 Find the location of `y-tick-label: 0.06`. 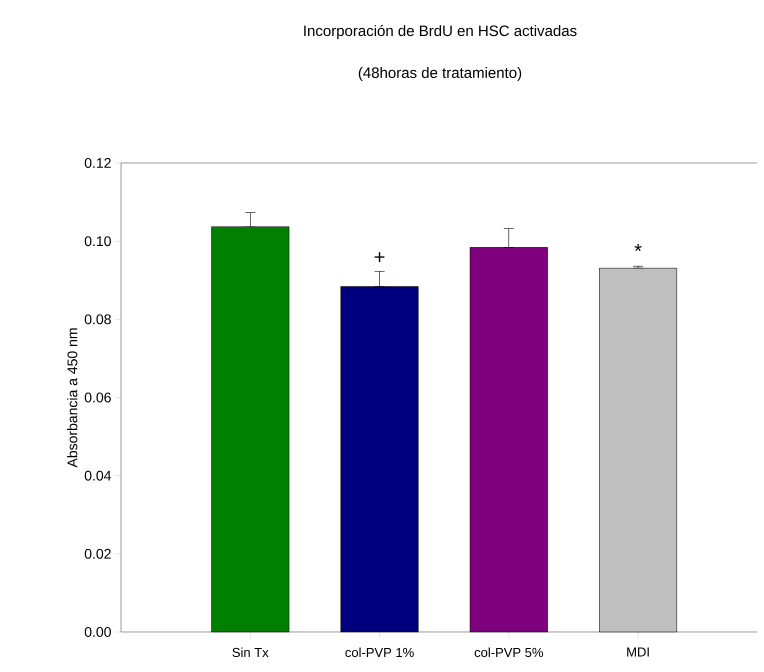

y-tick-label: 0.06 is located at coordinates (97, 397).